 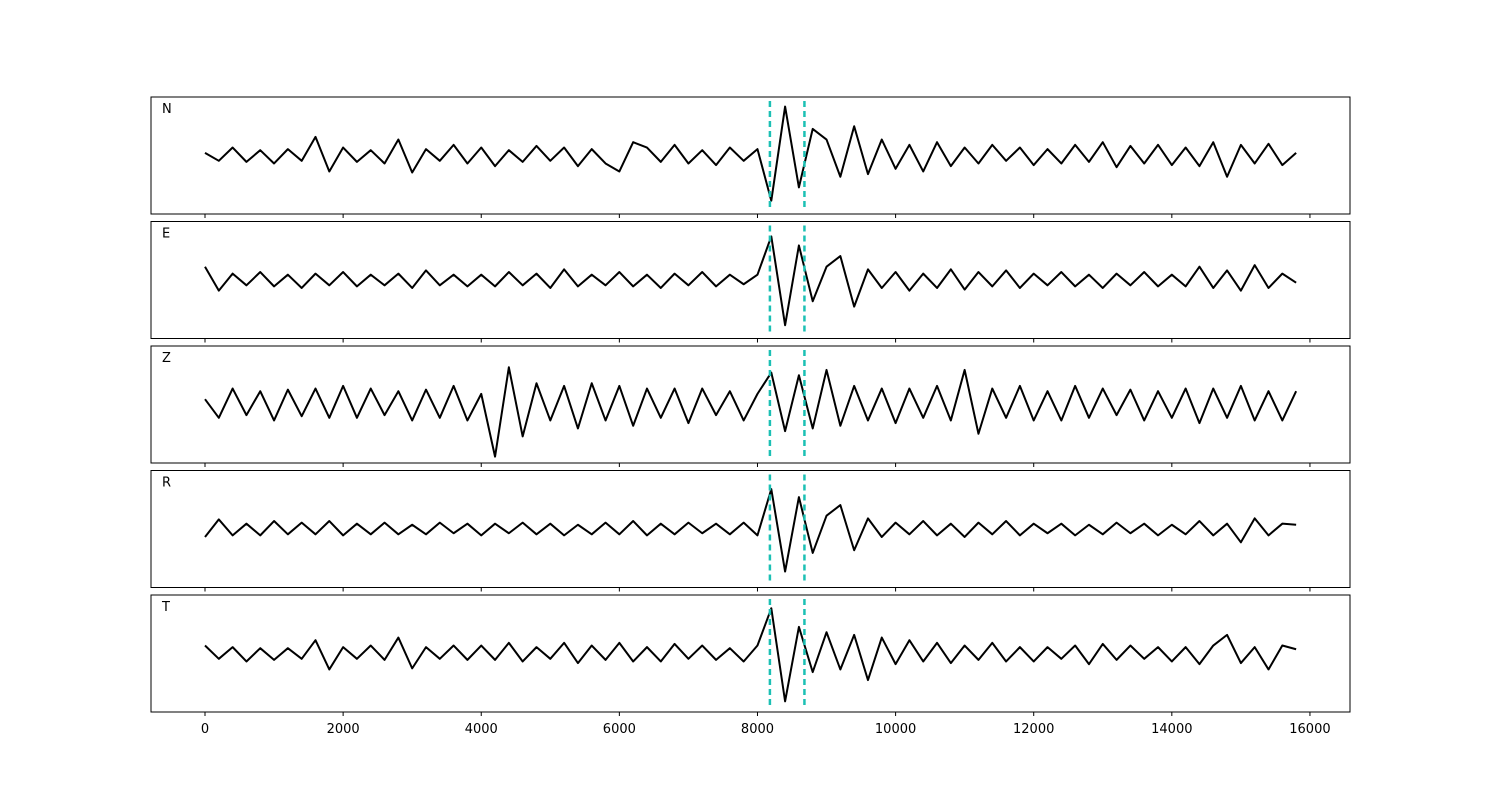 What do you see at coordinates (895, 729) in the screenshot?
I see `x-tick-label: 10000` at bounding box center [895, 729].